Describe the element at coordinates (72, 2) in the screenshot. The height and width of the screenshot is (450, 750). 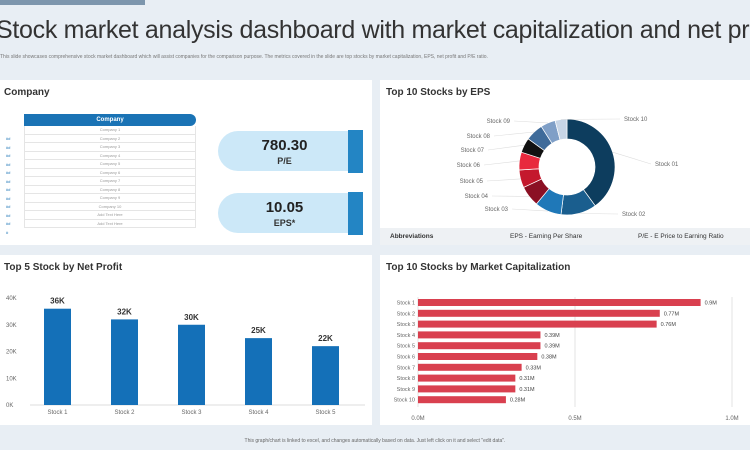
I see `top-accent-bar` at that location.